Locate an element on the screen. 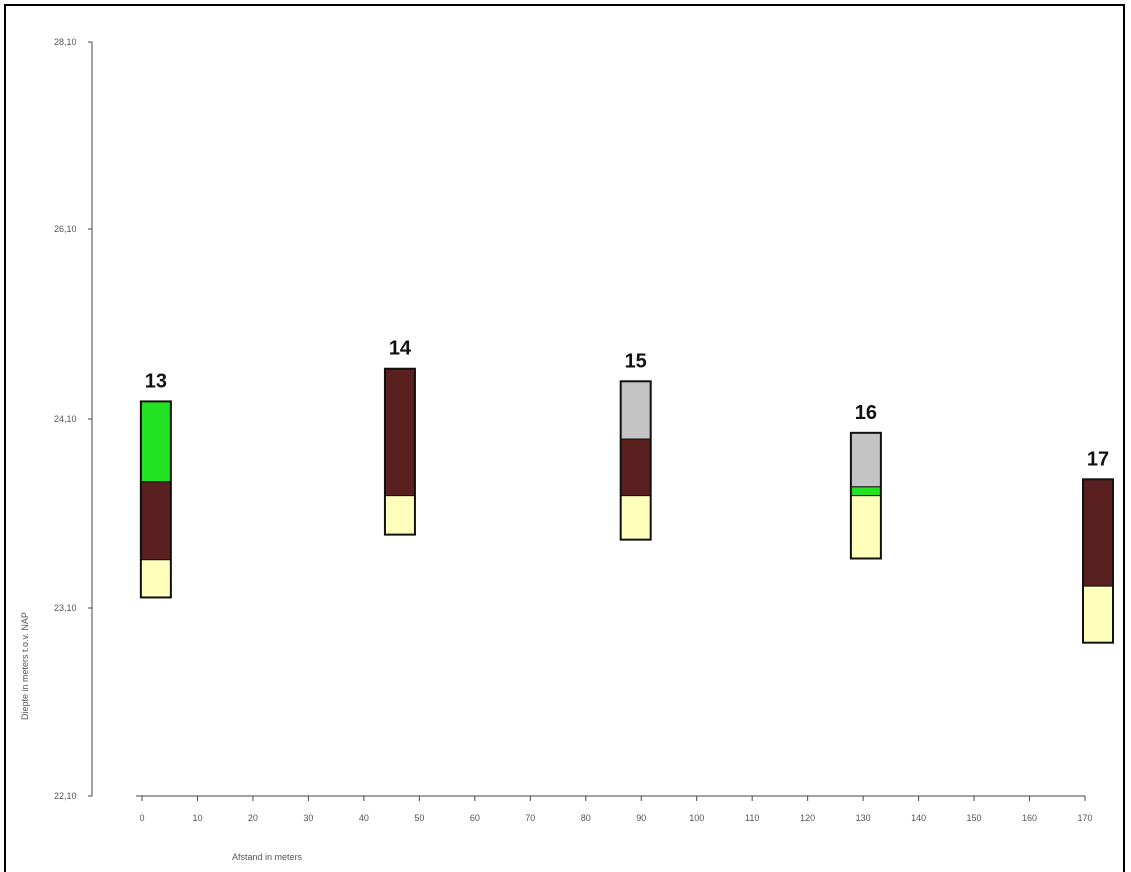 The image size is (1131, 872). borehole-17: 17 is located at coordinates (1098, 546).